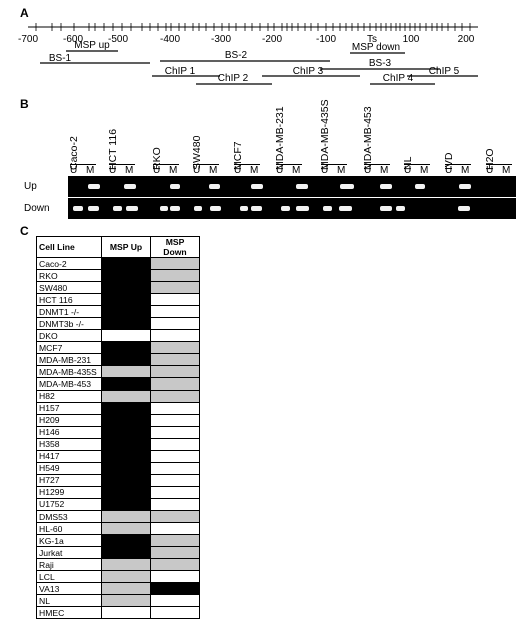 The image size is (520, 619). I want to click on cell-line-name: H1299, so click(69, 492).